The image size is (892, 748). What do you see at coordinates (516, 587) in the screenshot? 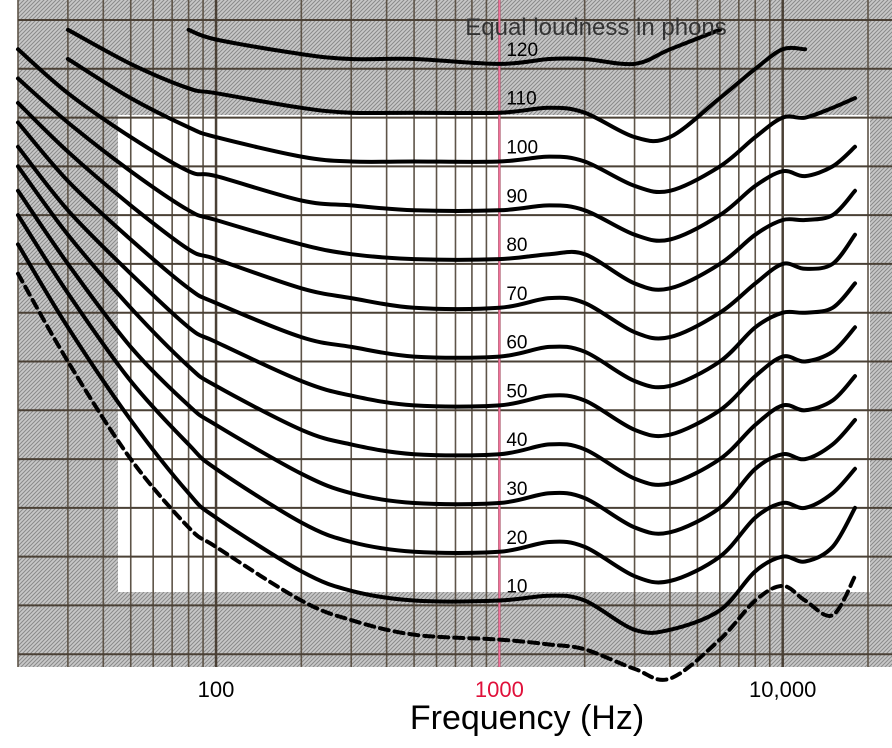
I see `curve-label-10: 10` at bounding box center [516, 587].